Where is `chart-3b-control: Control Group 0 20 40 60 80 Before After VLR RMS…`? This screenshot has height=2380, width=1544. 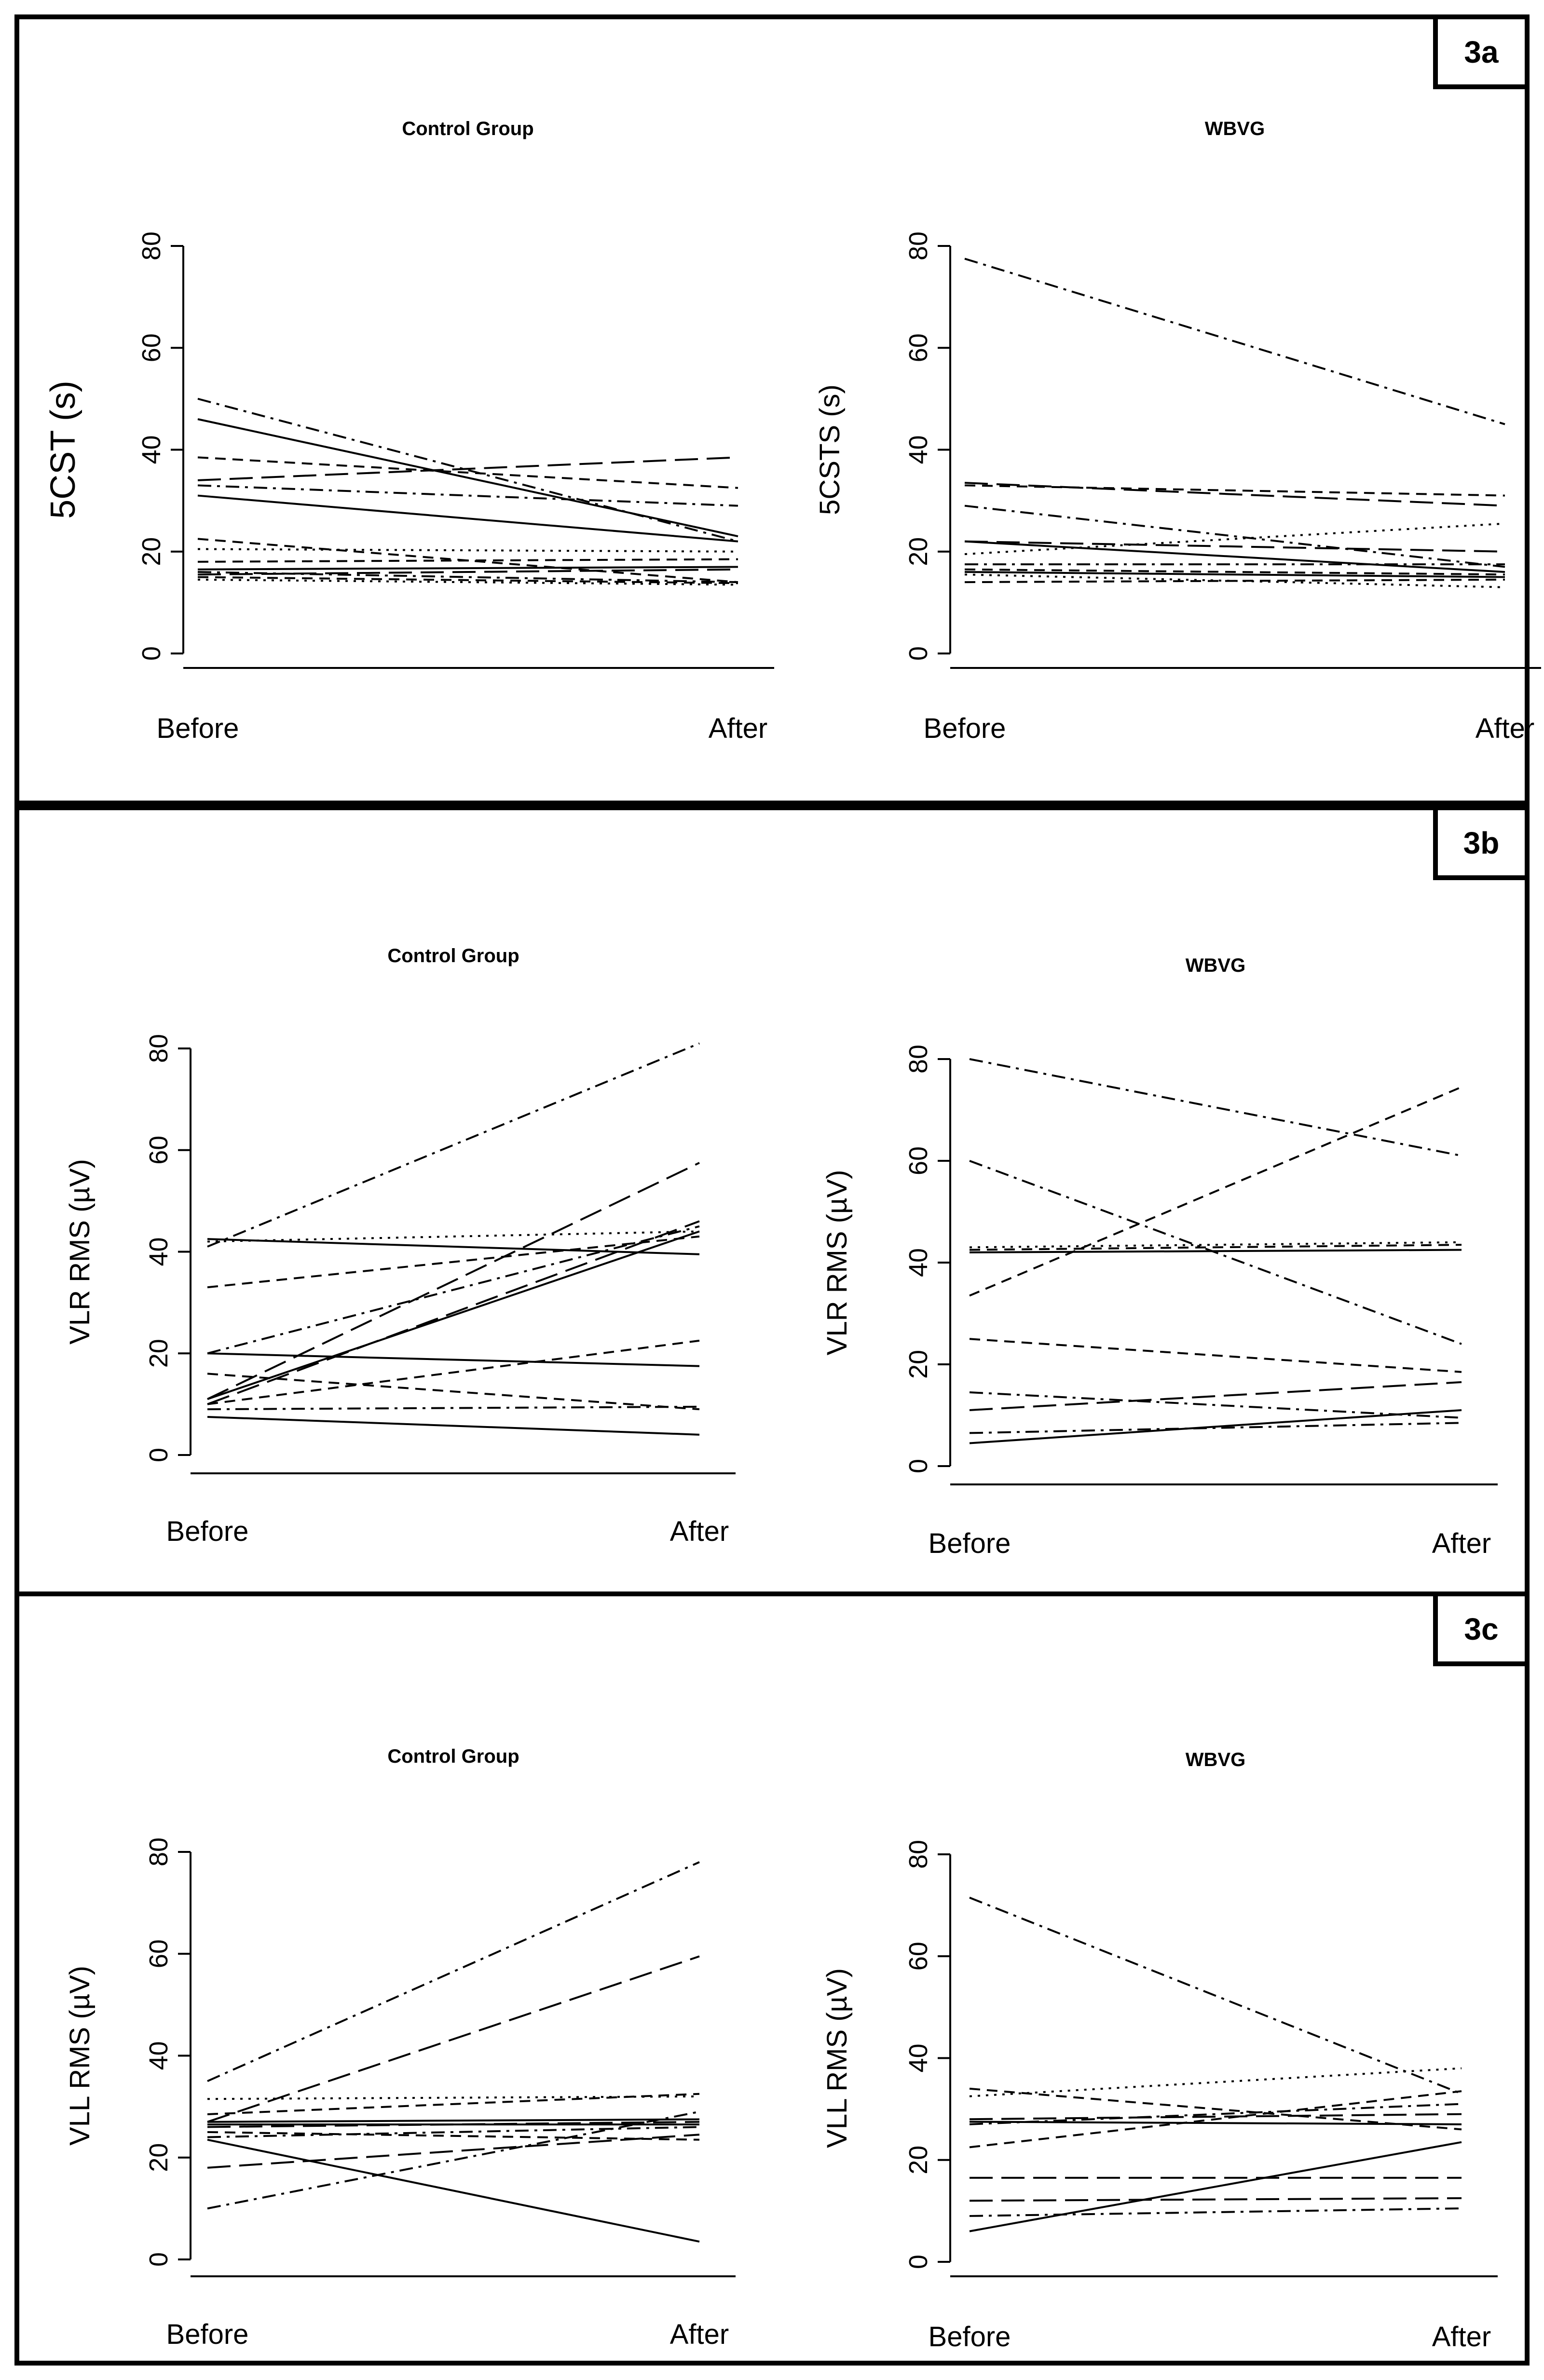
chart-3b-control: Control Group 0 20 40 60 80 Before After VLR RMS… is located at coordinates (400, 1246).